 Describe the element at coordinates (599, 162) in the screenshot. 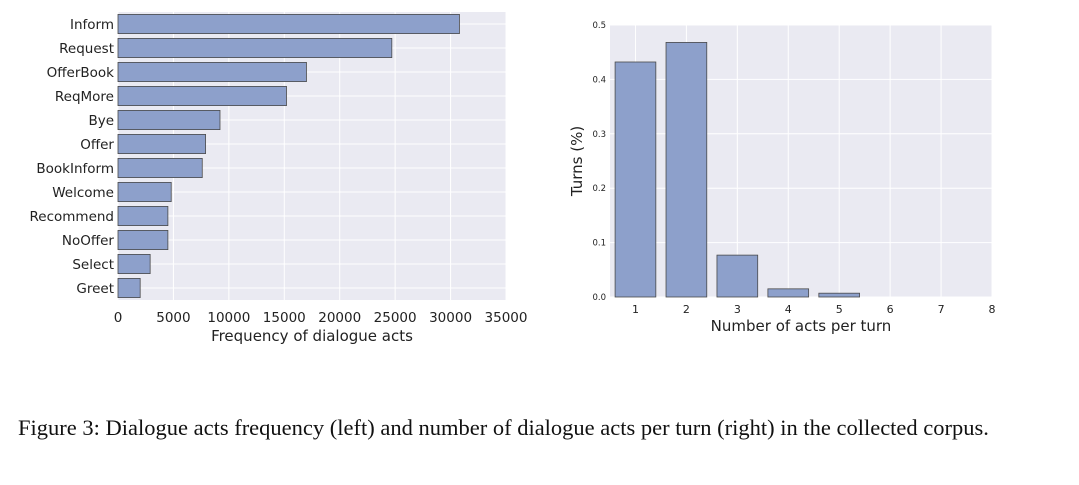

I see `right-y-tick-labels: 0.0 0.1 0.2 0.3 0.4 0.5` at that location.